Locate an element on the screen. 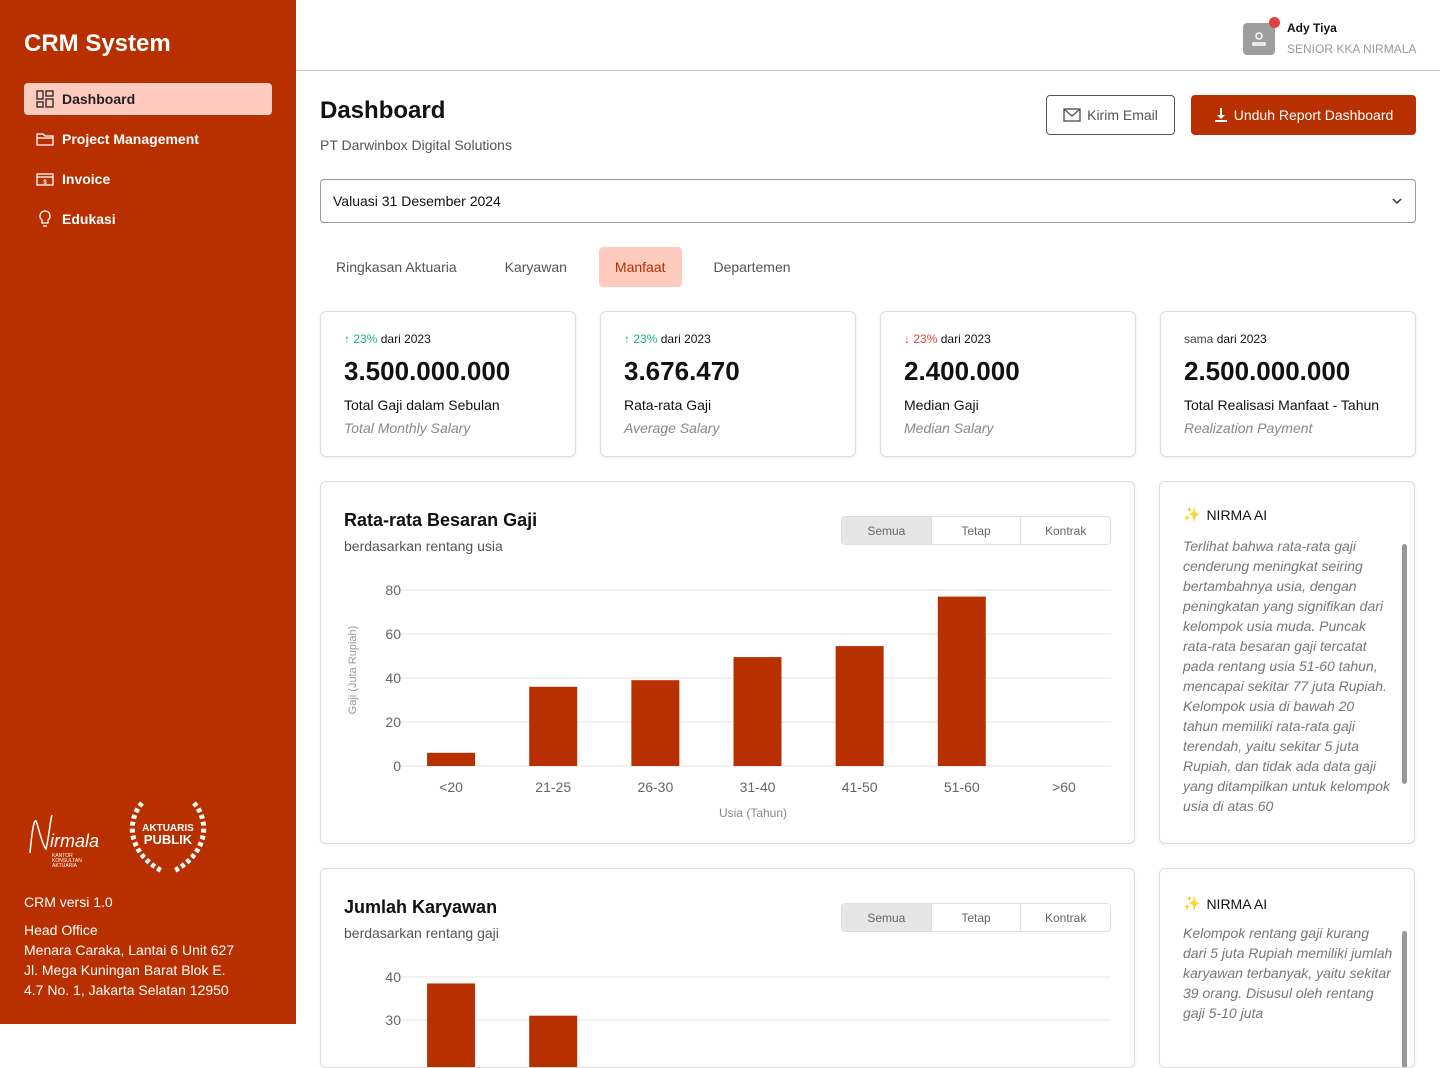 This screenshot has height=1068, width=1440. stat-change: ↑ 23% dari 2023 is located at coordinates (448, 339).